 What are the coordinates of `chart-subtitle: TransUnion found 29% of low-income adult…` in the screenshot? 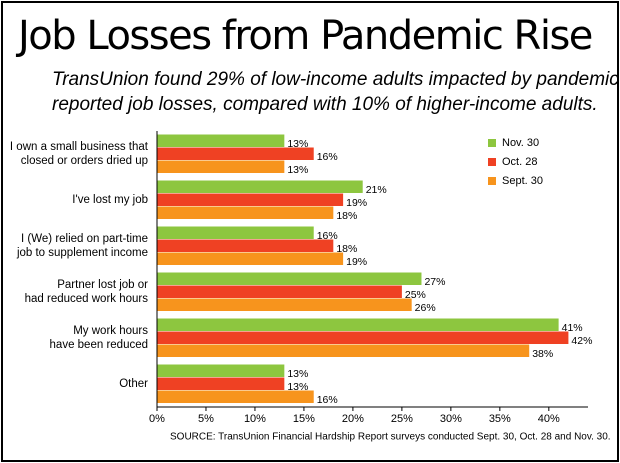 It's located at (335, 79).